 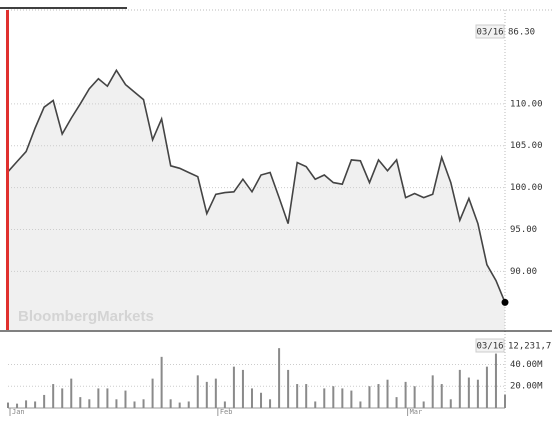 What do you see at coordinates (526, 365) in the screenshot?
I see `y-tick-label: 40.00M` at bounding box center [526, 365].